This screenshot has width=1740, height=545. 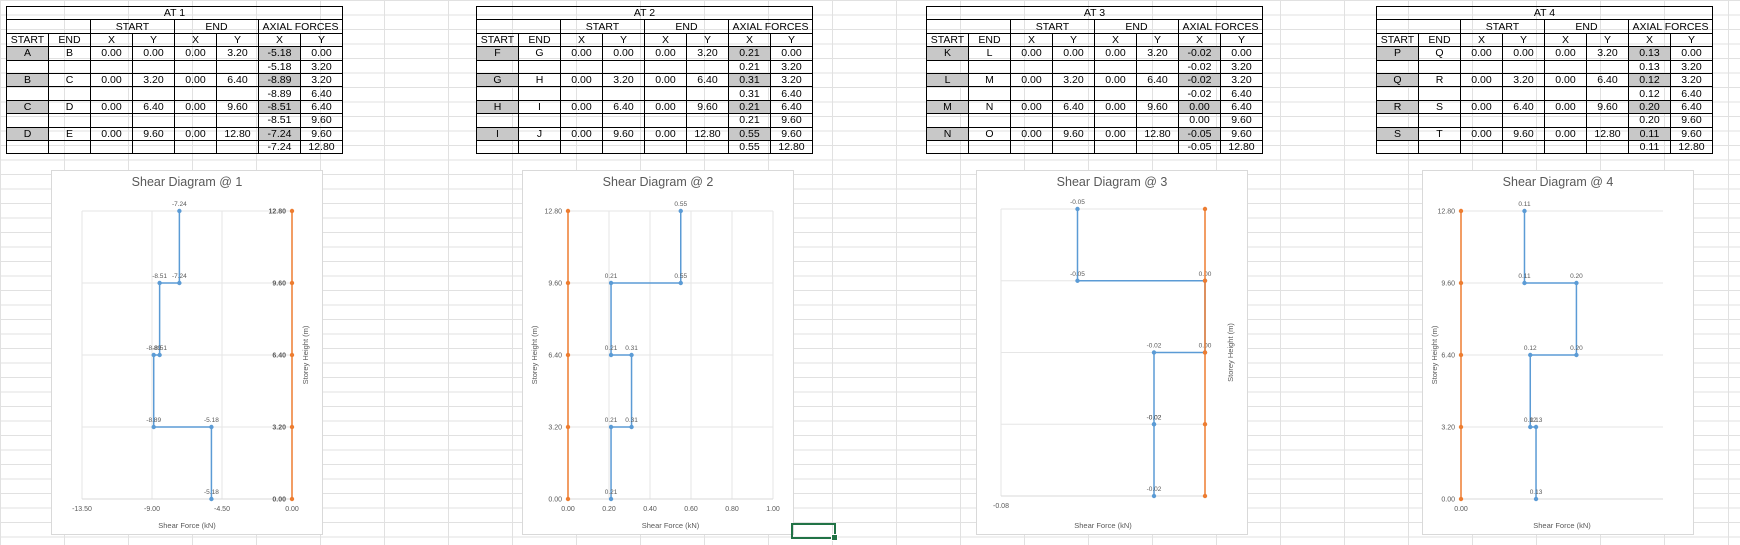 I want to click on cell-start-y: 3.20, so click(x=623, y=80).